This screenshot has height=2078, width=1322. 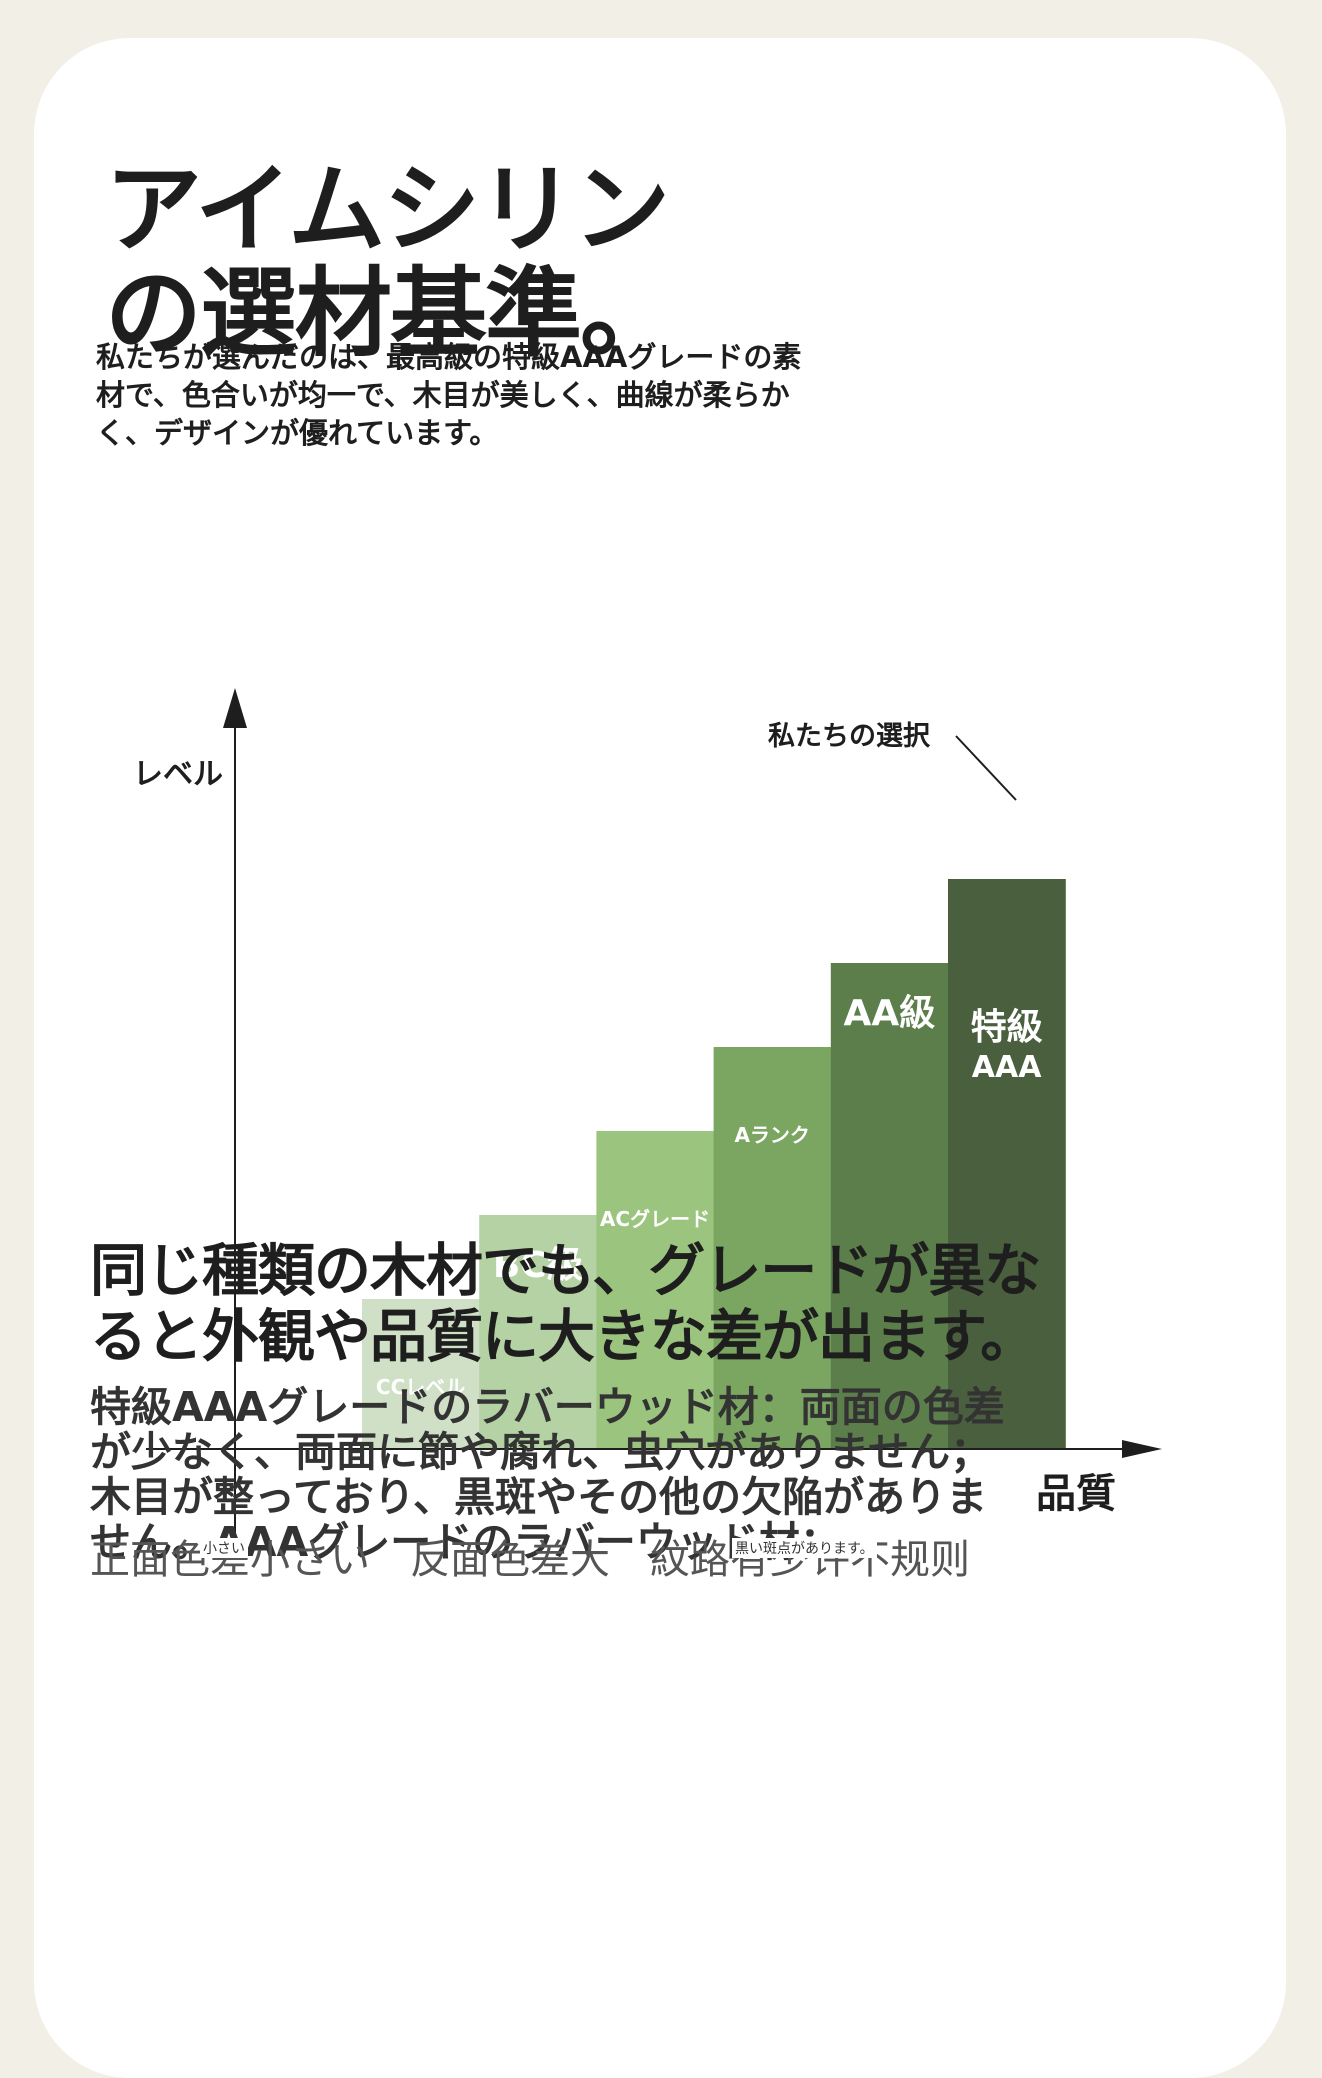 I want to click on intro-line-3: く、デザインが優れています。, so click(x=297, y=433).